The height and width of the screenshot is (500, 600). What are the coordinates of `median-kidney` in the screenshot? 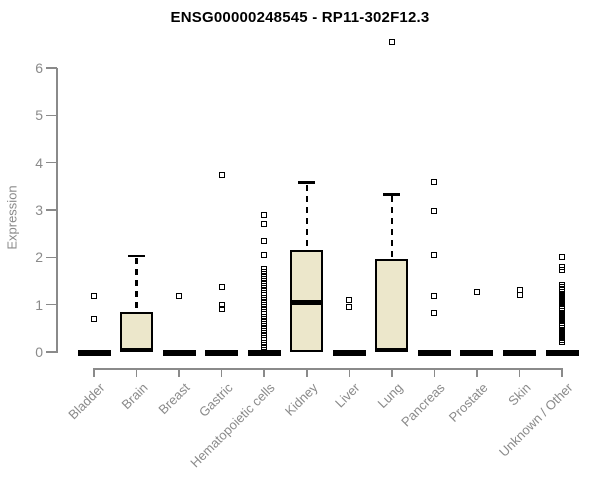 It's located at (307, 302).